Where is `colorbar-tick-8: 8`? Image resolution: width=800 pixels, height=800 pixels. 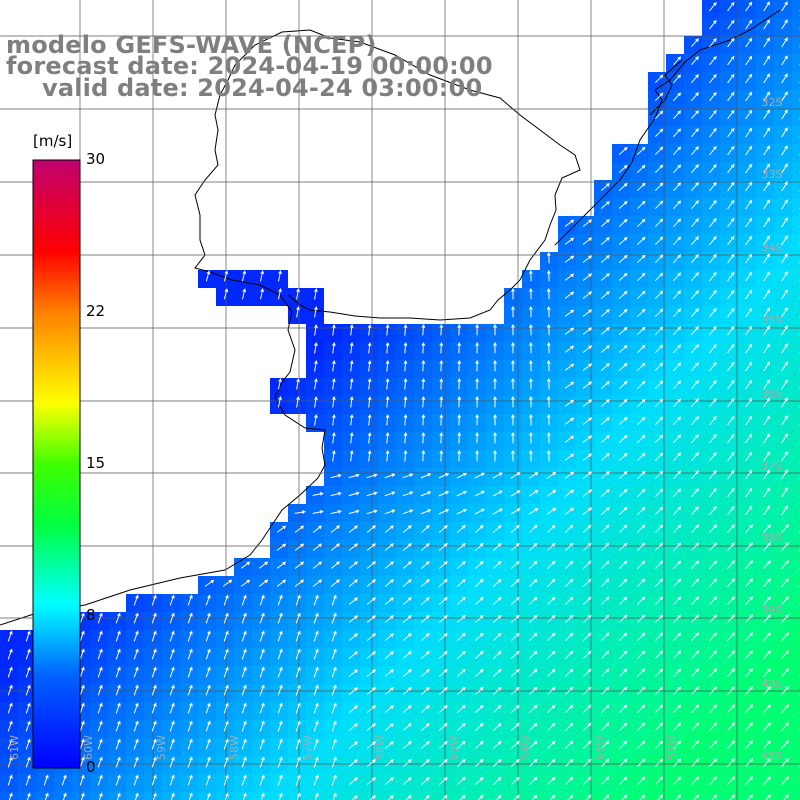 colorbar-tick-8: 8 is located at coordinates (91, 615).